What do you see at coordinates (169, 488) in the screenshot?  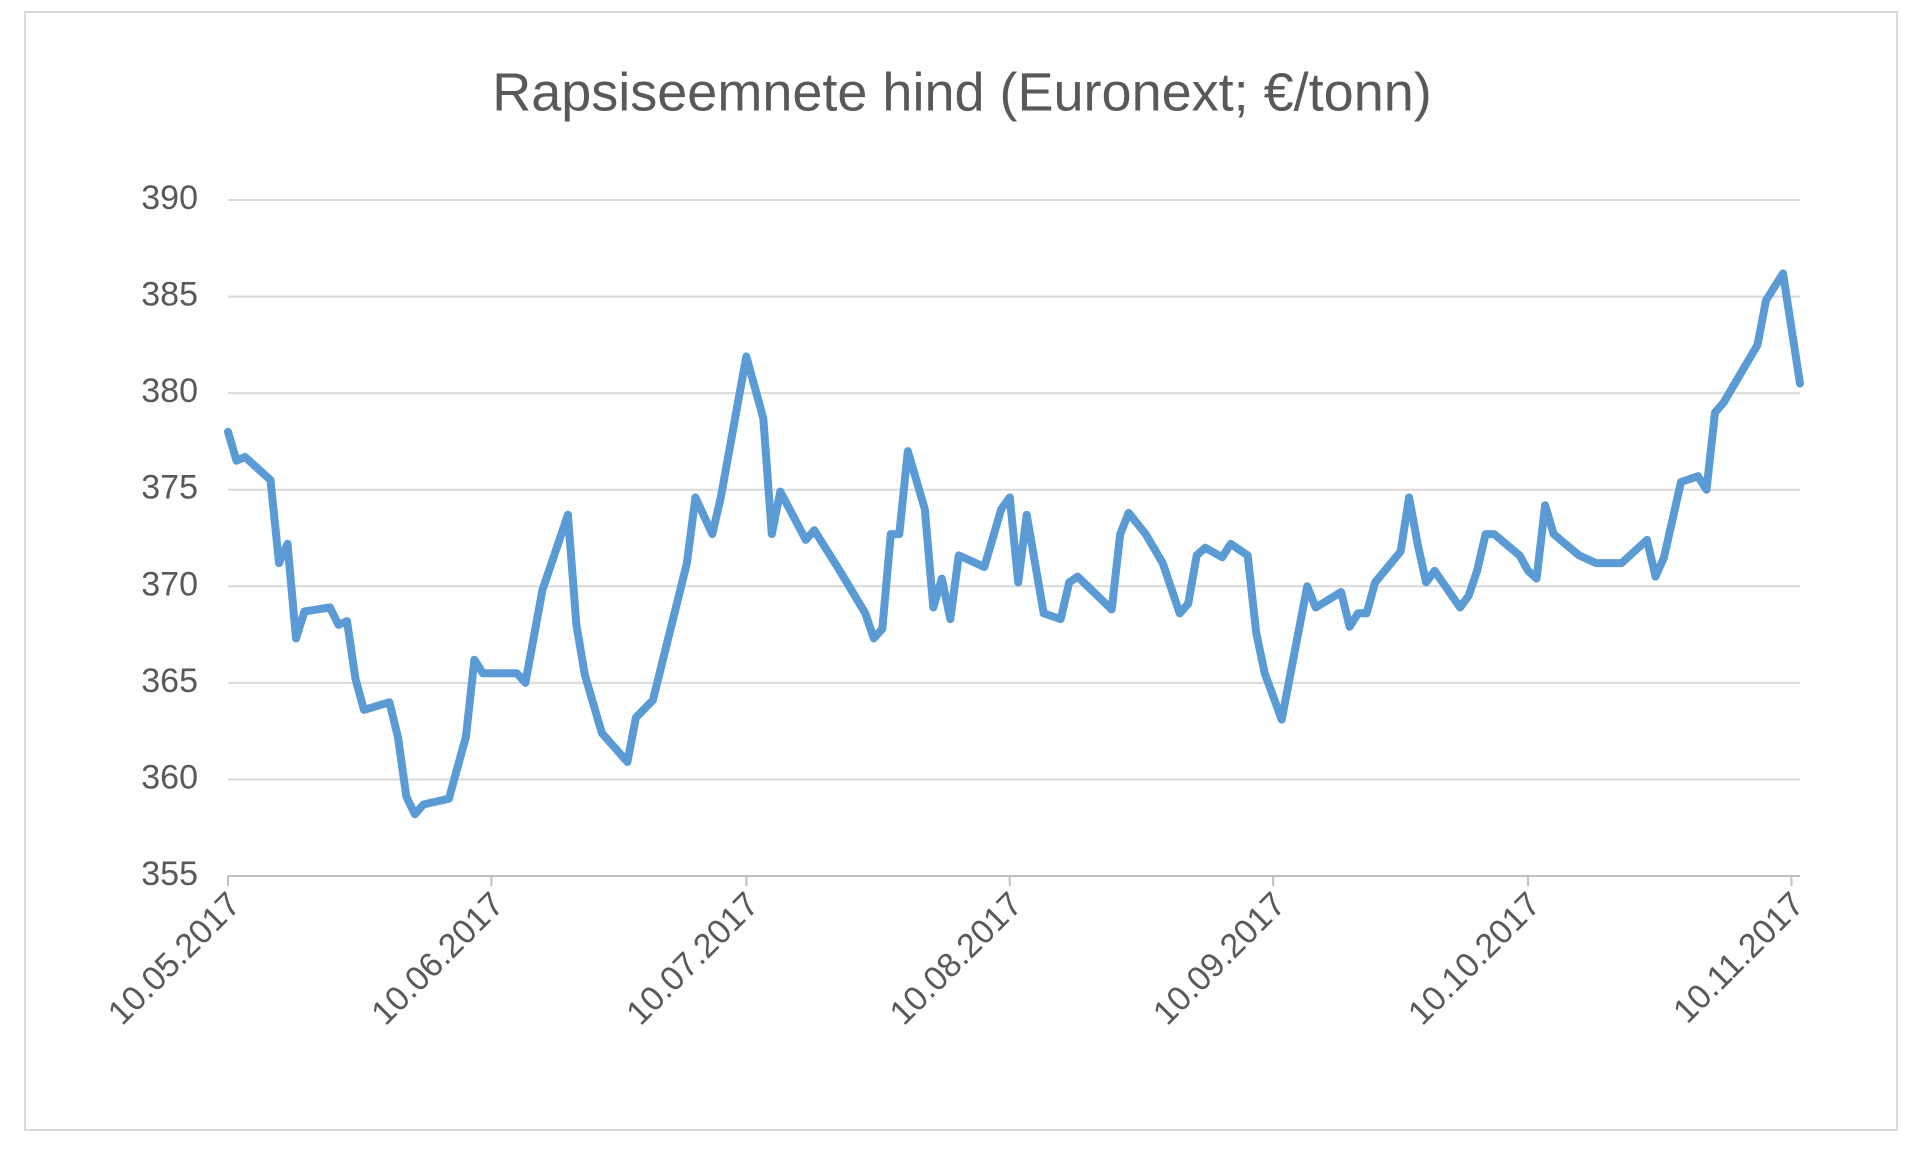 I see `y-tick-label: 375` at bounding box center [169, 488].